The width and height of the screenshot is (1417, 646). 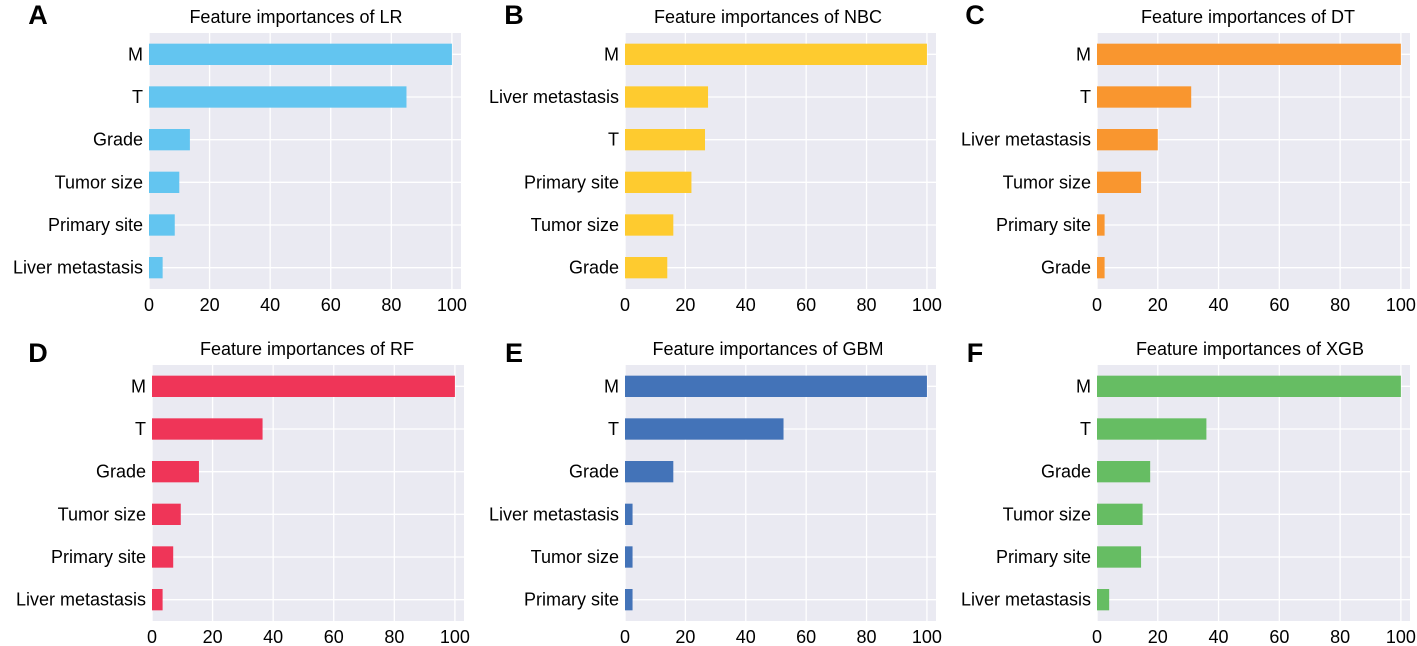 I want to click on panel-letter: F, so click(x=975, y=353).